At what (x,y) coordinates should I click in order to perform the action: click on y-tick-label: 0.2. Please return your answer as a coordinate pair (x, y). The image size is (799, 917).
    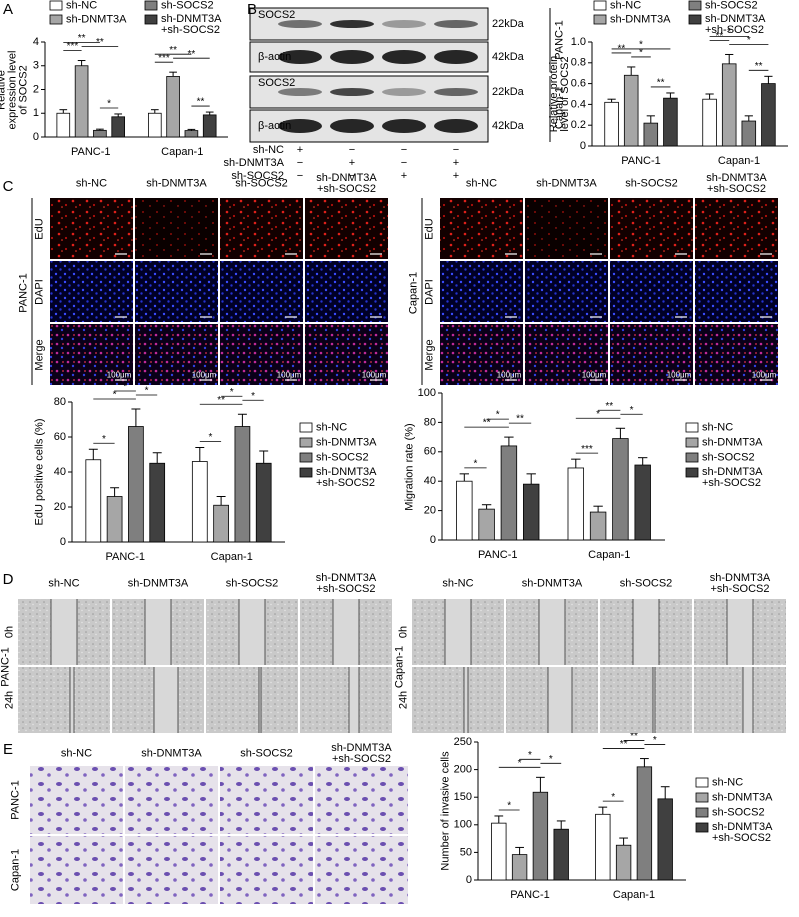
    Looking at the image, I should click on (578, 125).